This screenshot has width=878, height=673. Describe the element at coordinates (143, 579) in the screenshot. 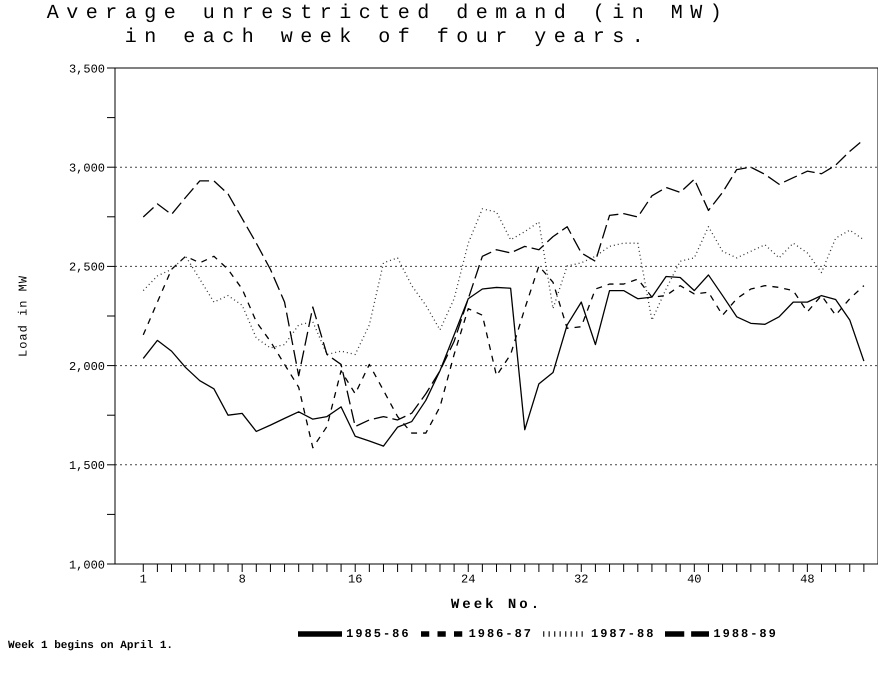

I see `x-tick-label: 1` at that location.